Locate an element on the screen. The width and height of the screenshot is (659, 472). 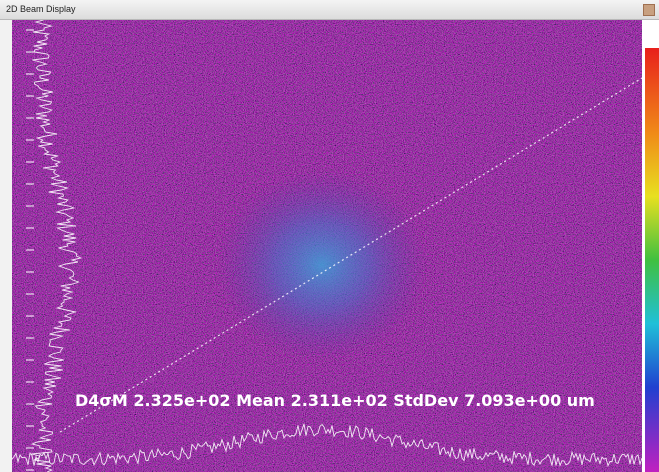
title-bar: 2D Beam Display is located at coordinates (329, 10).